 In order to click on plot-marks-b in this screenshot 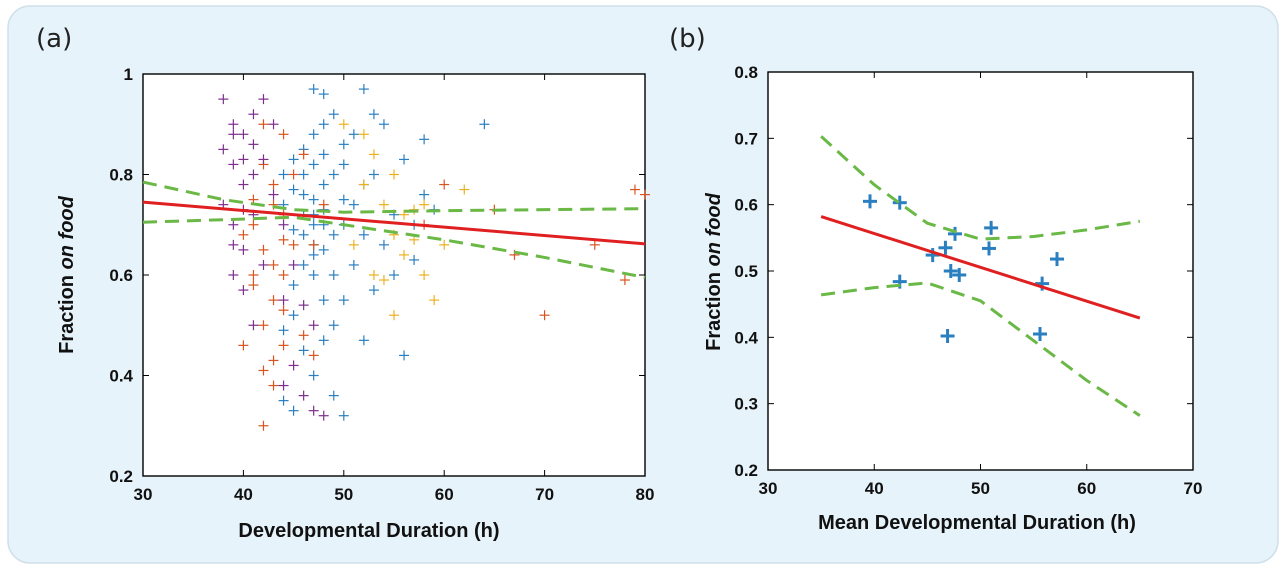, I will do `click(980, 276)`.